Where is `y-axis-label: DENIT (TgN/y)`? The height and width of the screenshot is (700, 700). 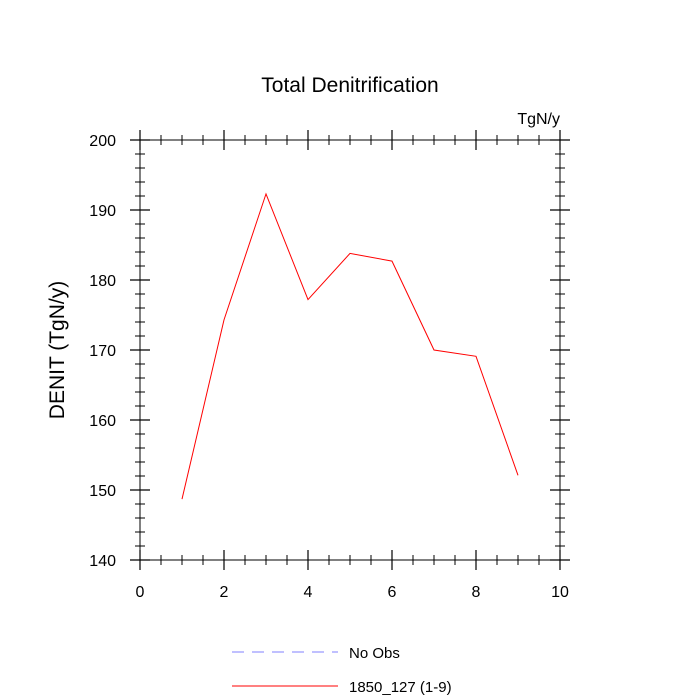 y-axis-label: DENIT (TgN/y) is located at coordinates (57, 350).